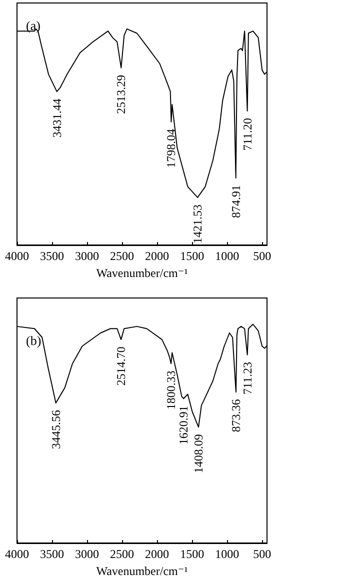 The image size is (350, 583). What do you see at coordinates (247, 378) in the screenshot?
I see `annotation: 711.23` at bounding box center [247, 378].